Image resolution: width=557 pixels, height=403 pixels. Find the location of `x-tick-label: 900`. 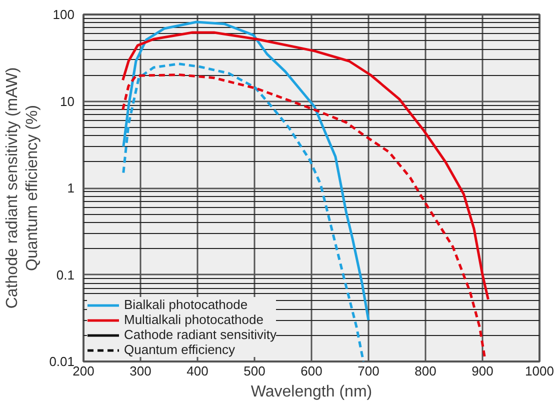

x-tick-label: 900 is located at coordinates (483, 371).